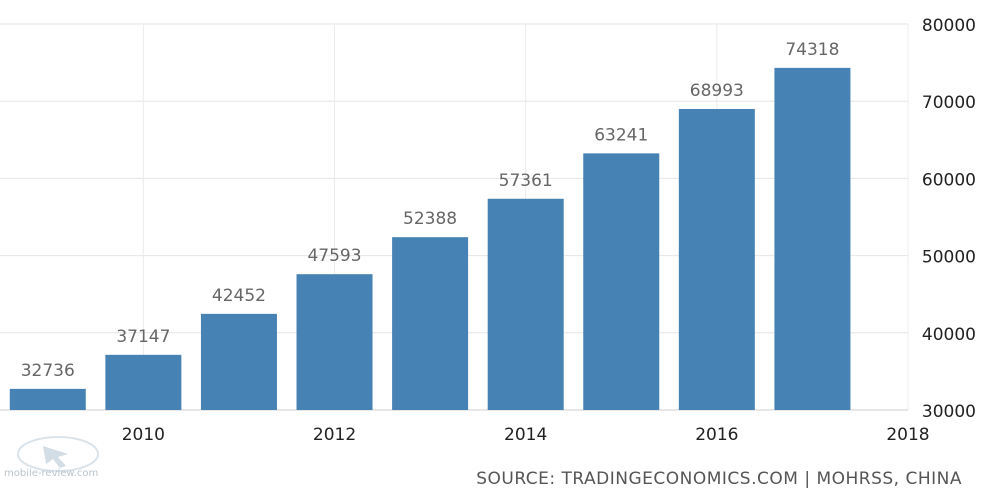 The width and height of the screenshot is (1000, 497). Describe the element at coordinates (949, 103) in the screenshot. I see `y-tick-label: 70000` at that location.